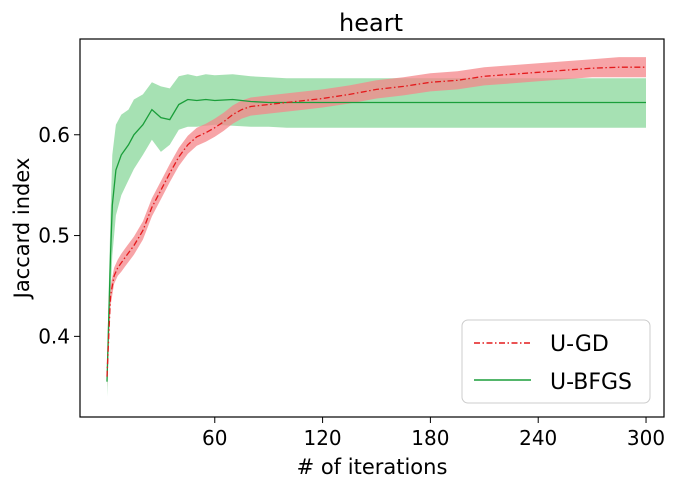  What do you see at coordinates (371, 23) in the screenshot?
I see `chart-title: heart` at bounding box center [371, 23].